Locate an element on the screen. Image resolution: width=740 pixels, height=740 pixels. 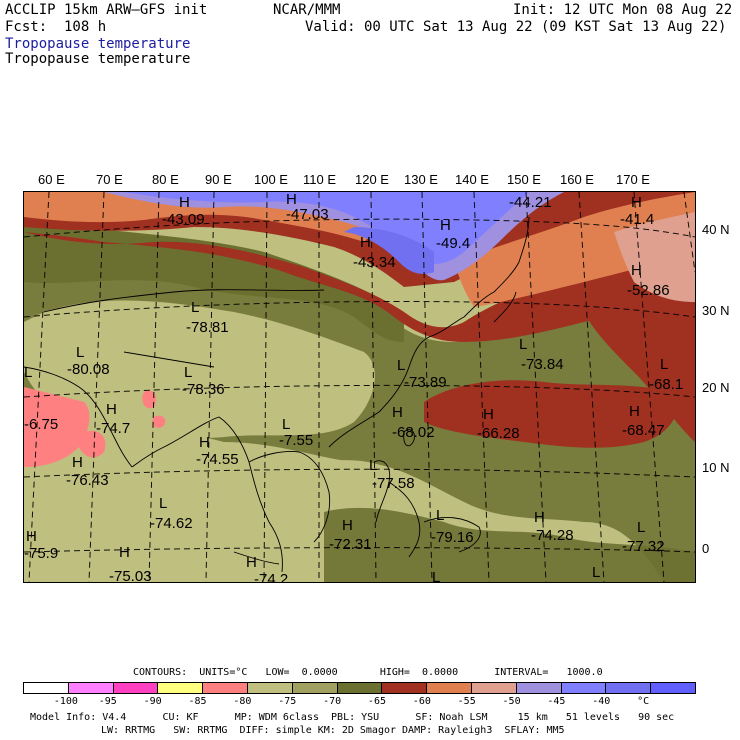
color-legend-label: -40 is located at coordinates (601, 701).